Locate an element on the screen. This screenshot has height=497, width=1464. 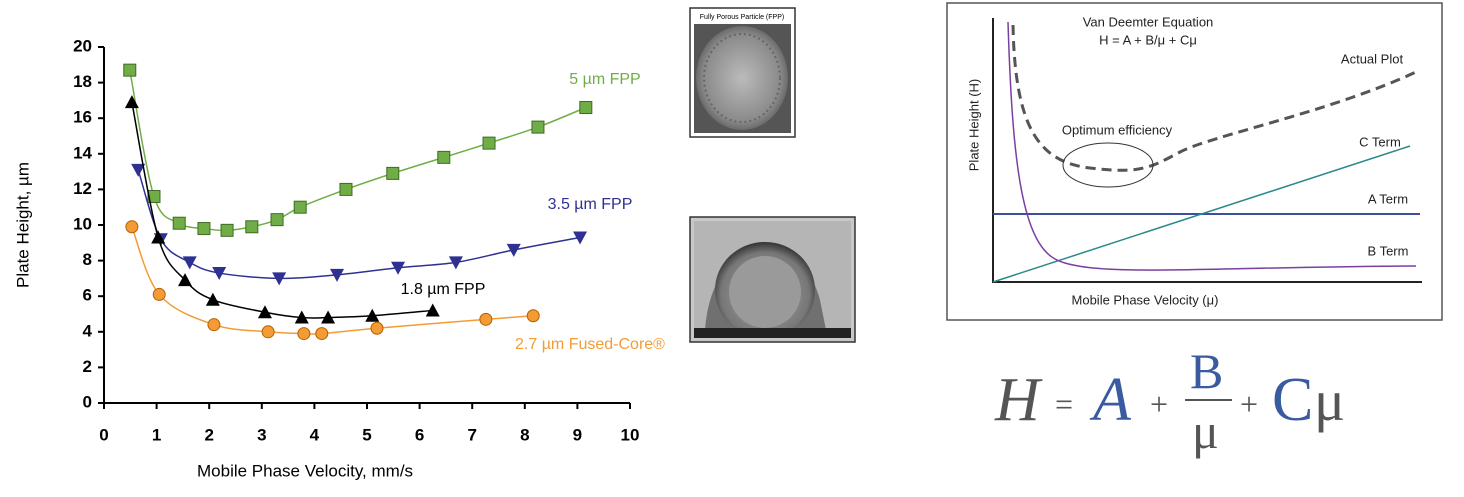
equation: H = A + B μ + C μ is located at coordinates (1169, 401).